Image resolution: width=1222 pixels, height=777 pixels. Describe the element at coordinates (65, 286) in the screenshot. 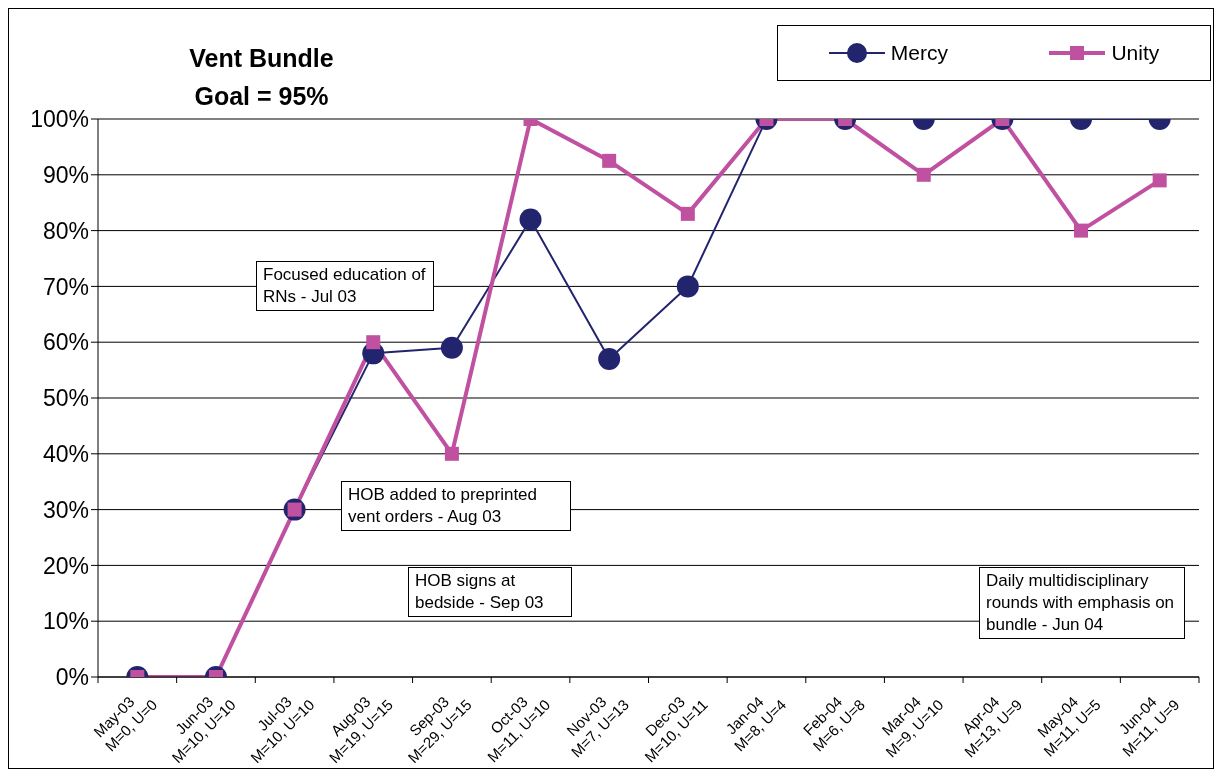

I see `y-tick-label: 70%` at that location.